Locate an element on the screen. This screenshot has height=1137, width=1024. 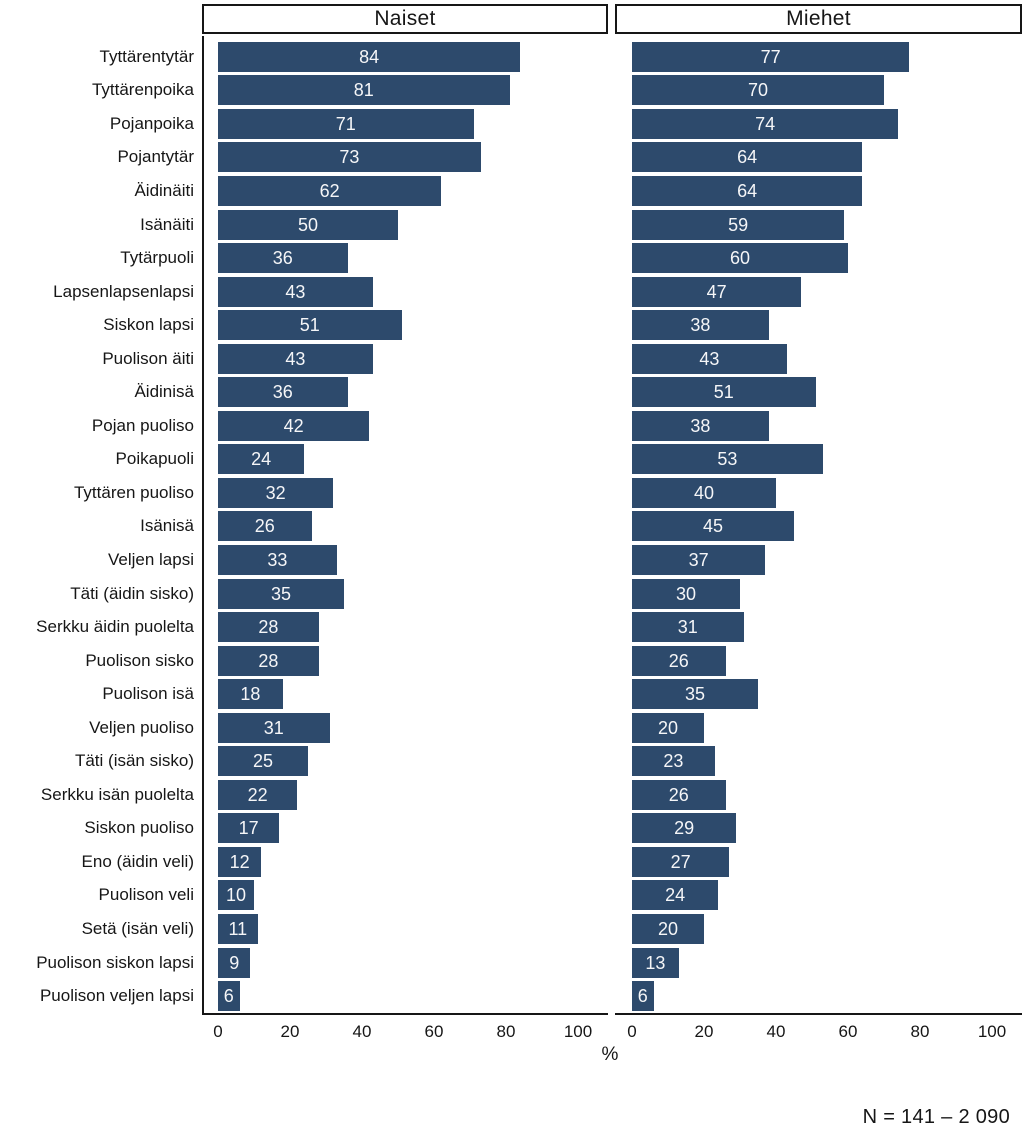
bar-naiset: 33 is located at coordinates (277, 559).